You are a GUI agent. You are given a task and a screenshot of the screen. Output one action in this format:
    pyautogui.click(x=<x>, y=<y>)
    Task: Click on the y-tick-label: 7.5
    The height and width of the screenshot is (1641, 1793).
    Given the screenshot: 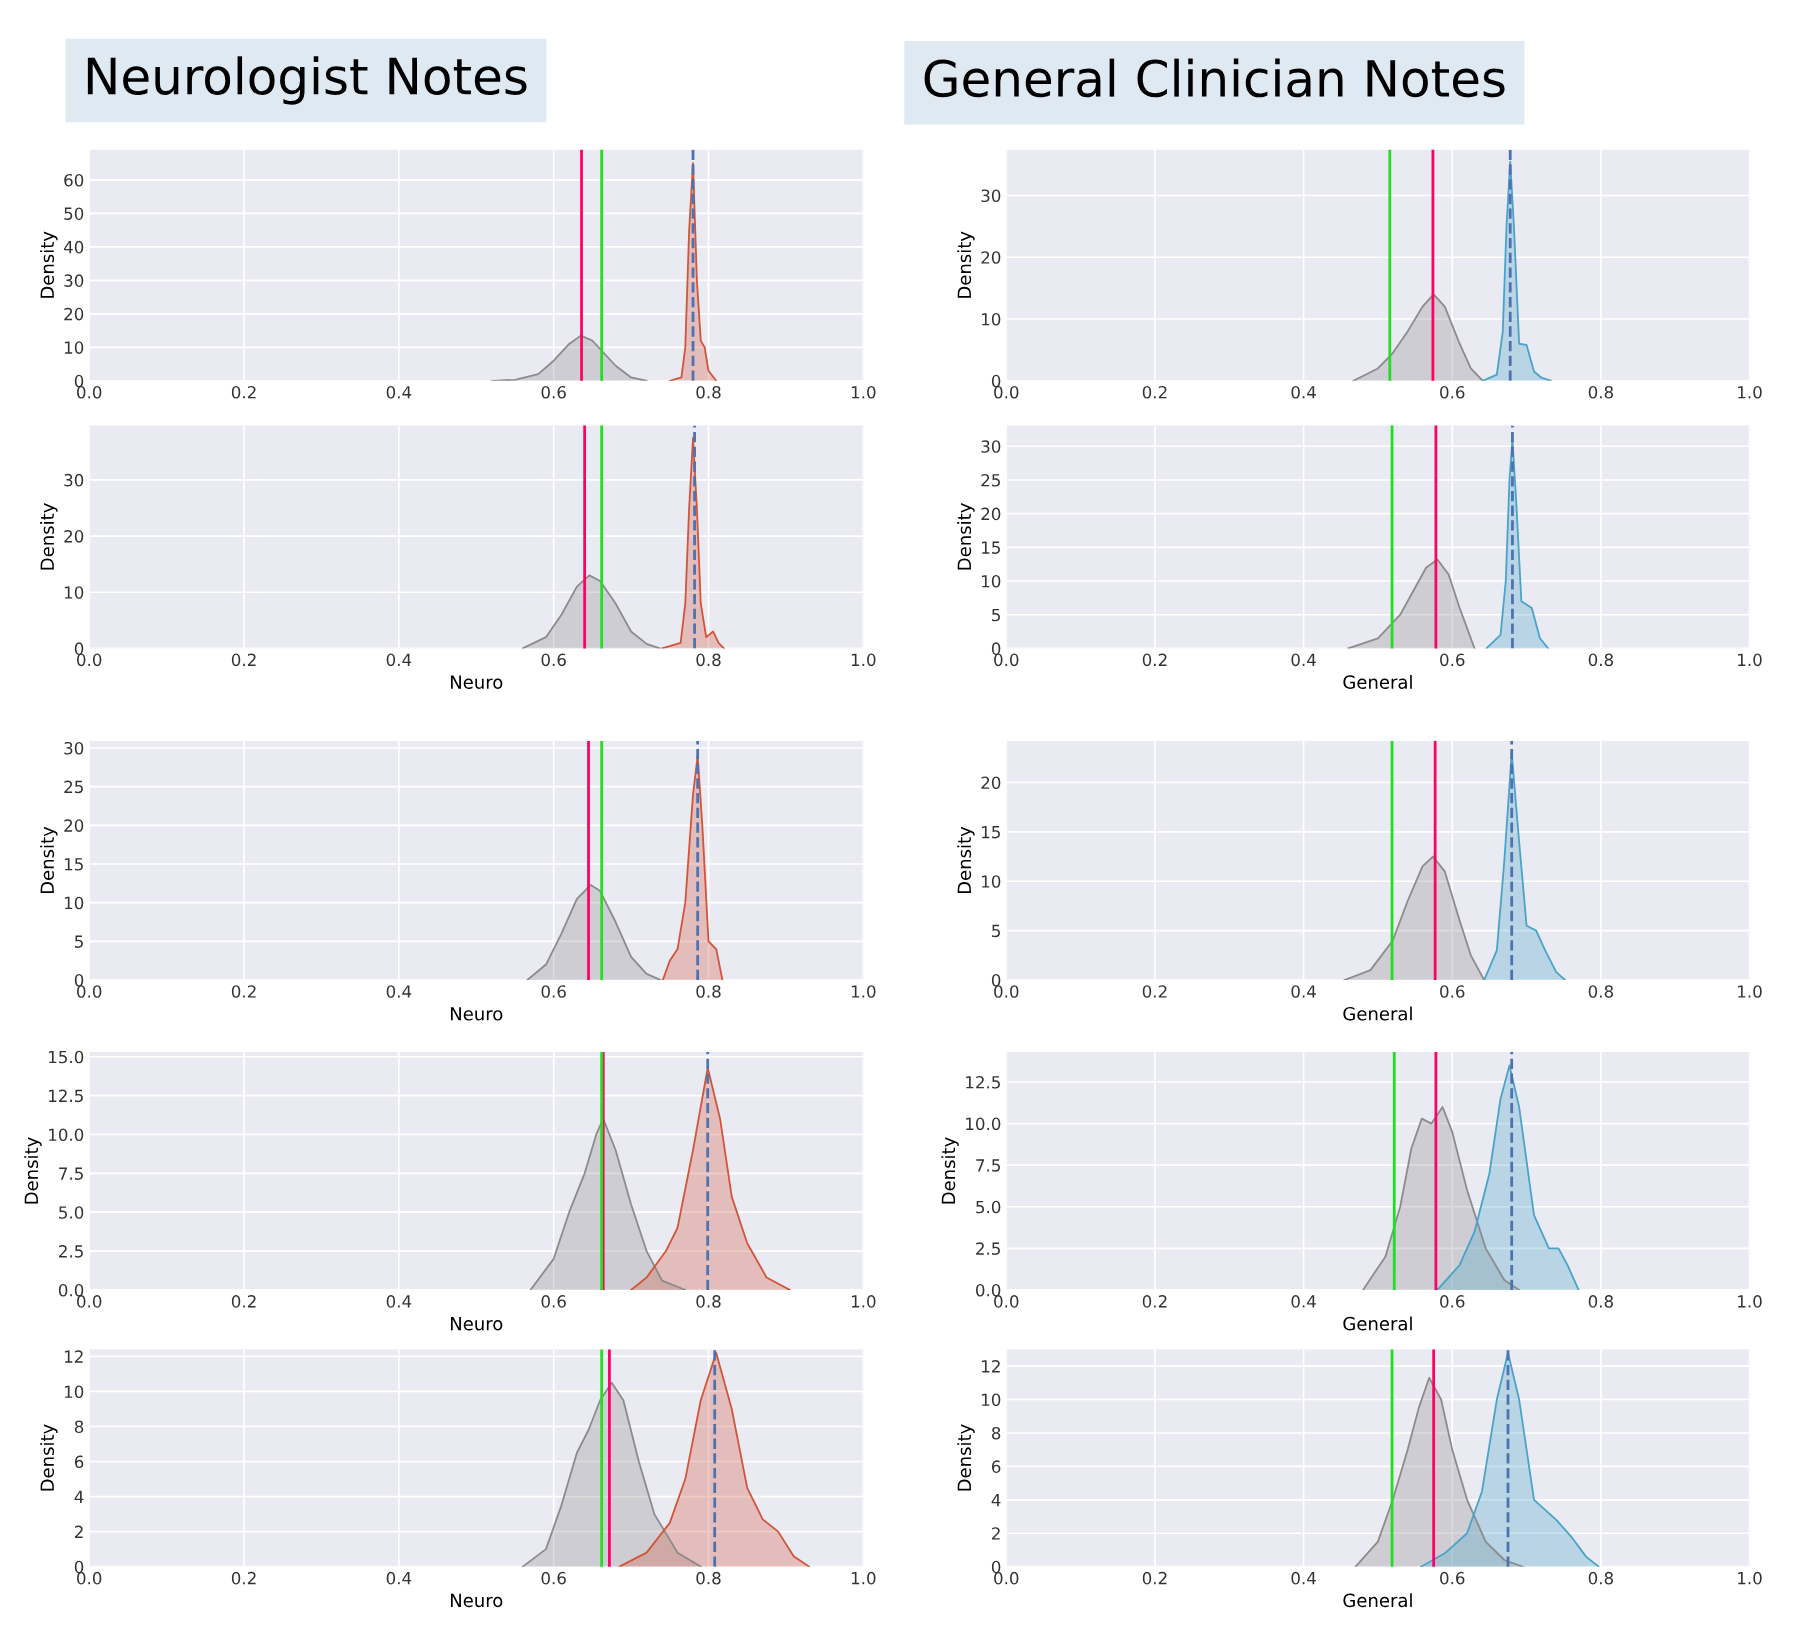 What is the action you would take?
    pyautogui.click(x=988, y=1165)
    